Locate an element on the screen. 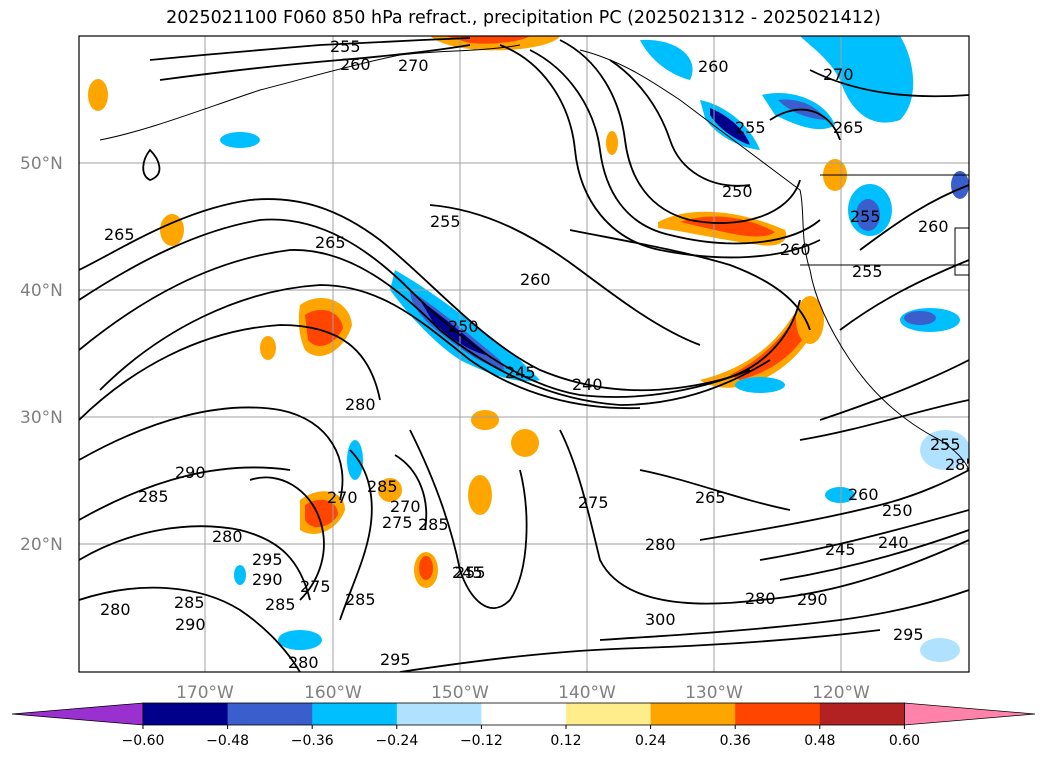 The height and width of the screenshot is (765, 1047). colorbar-extend-high is located at coordinates (970, 714).